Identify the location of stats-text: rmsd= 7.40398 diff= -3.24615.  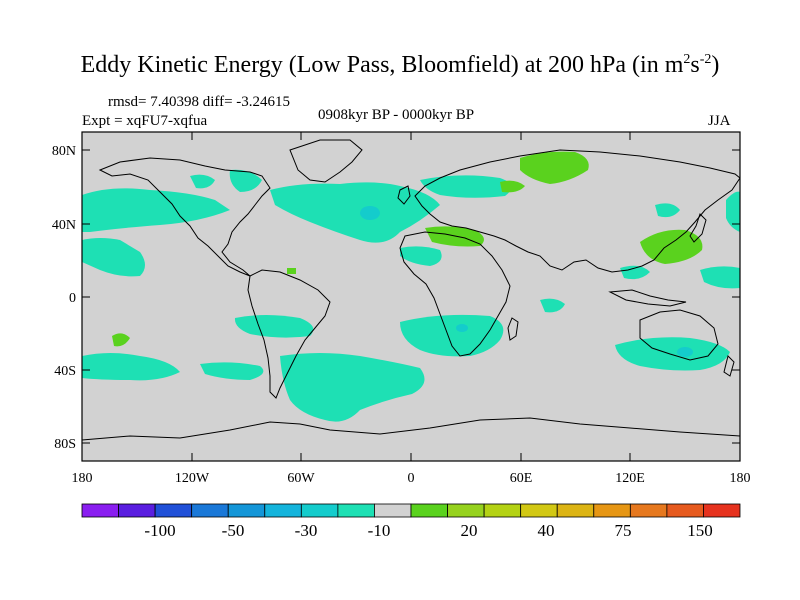
(199, 102).